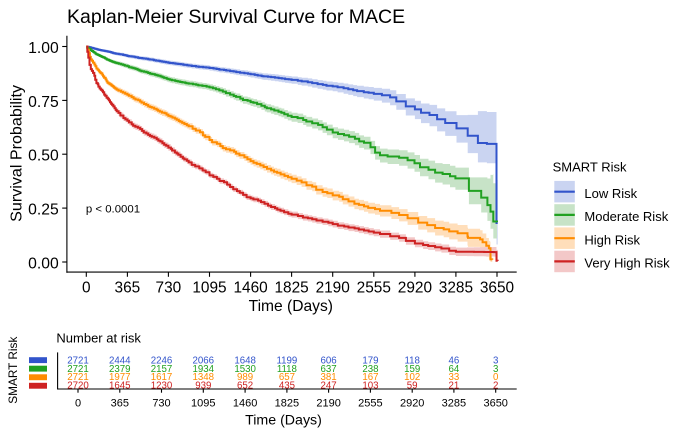 The width and height of the screenshot is (700, 432). I want to click on svg-text: High Risk, so click(612, 239).